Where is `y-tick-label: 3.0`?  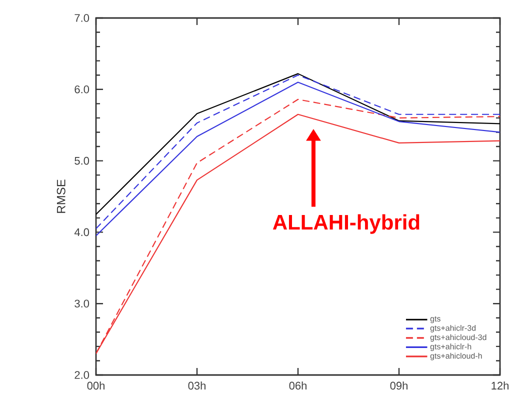 y-tick-label: 3.0 is located at coordinates (82, 304).